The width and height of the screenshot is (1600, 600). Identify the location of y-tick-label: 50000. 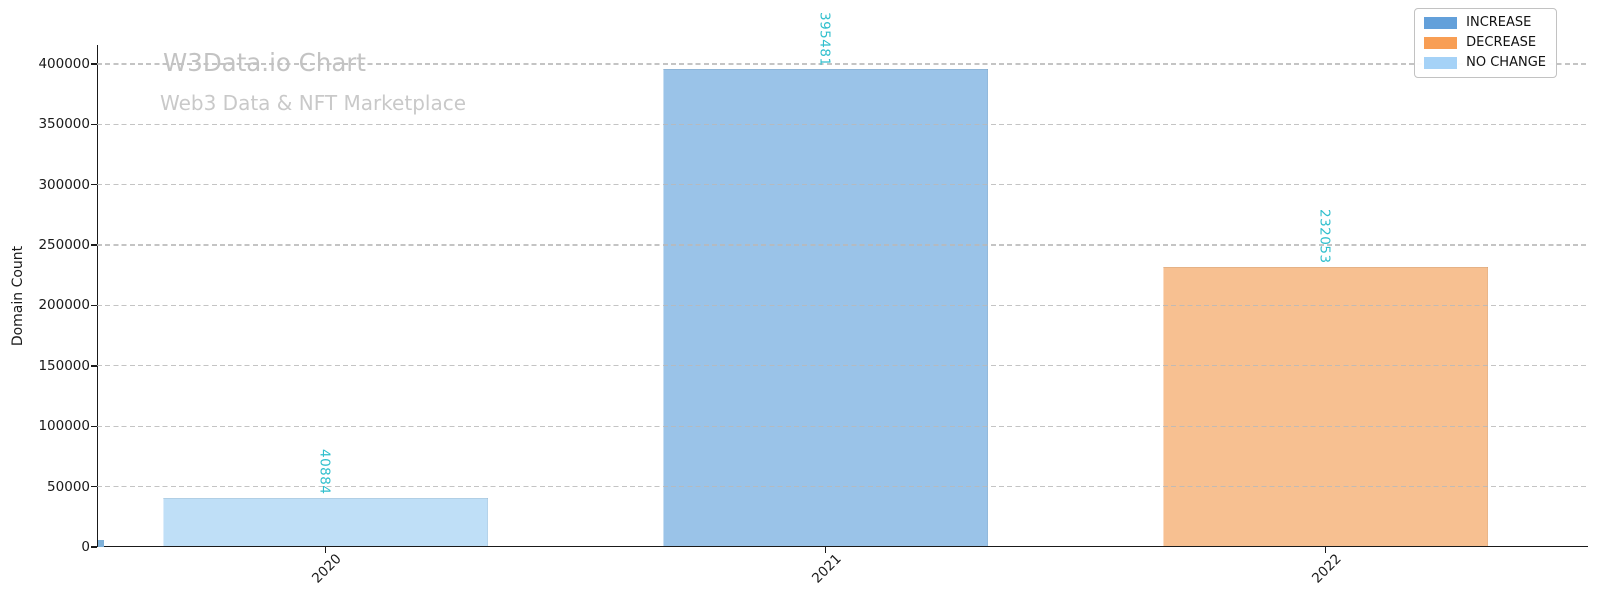
(68, 486).